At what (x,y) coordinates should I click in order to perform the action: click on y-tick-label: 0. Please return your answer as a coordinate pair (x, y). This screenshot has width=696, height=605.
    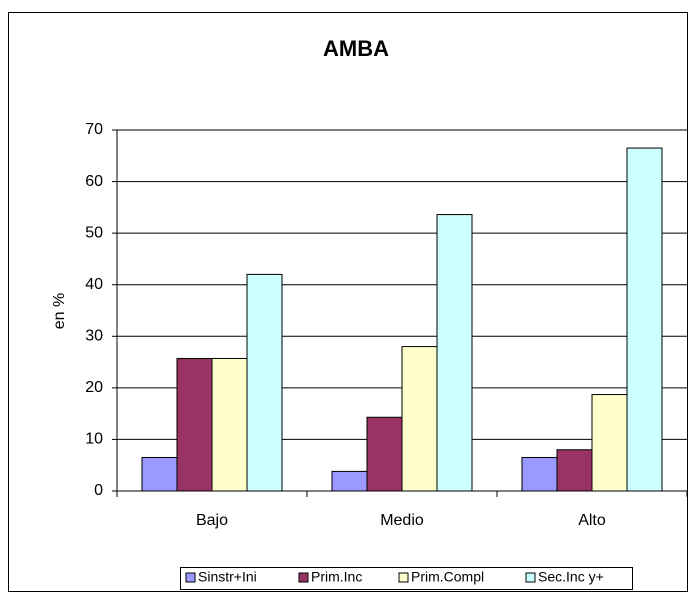
    Looking at the image, I should click on (98, 490).